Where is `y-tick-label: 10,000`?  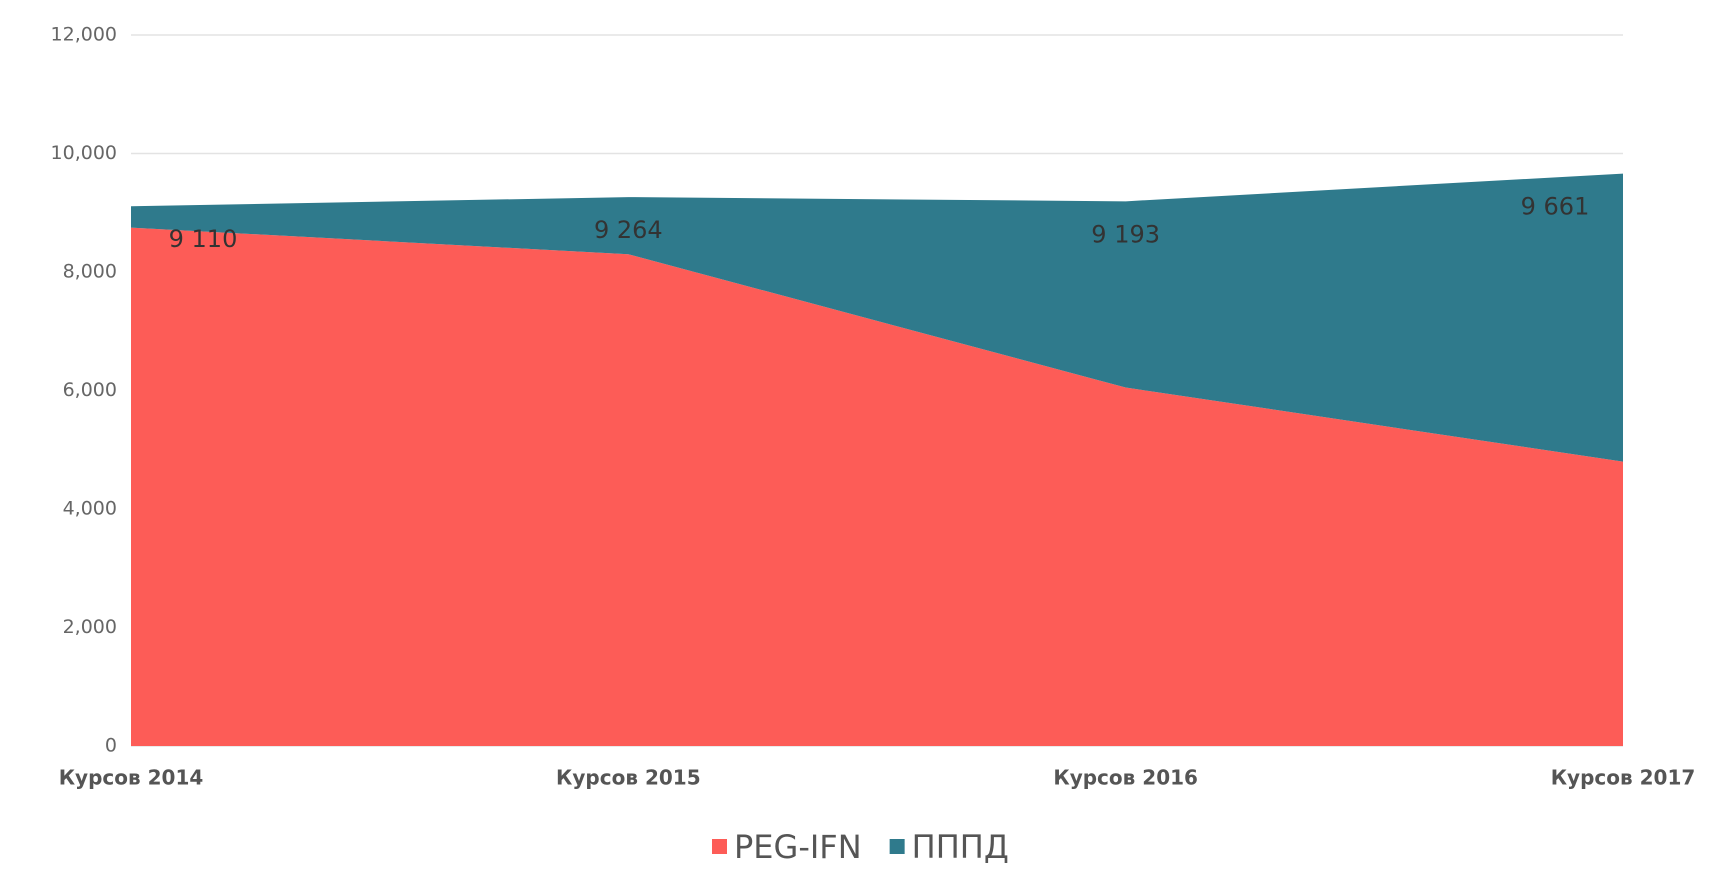
y-tick-label: 10,000 is located at coordinates (84, 153).